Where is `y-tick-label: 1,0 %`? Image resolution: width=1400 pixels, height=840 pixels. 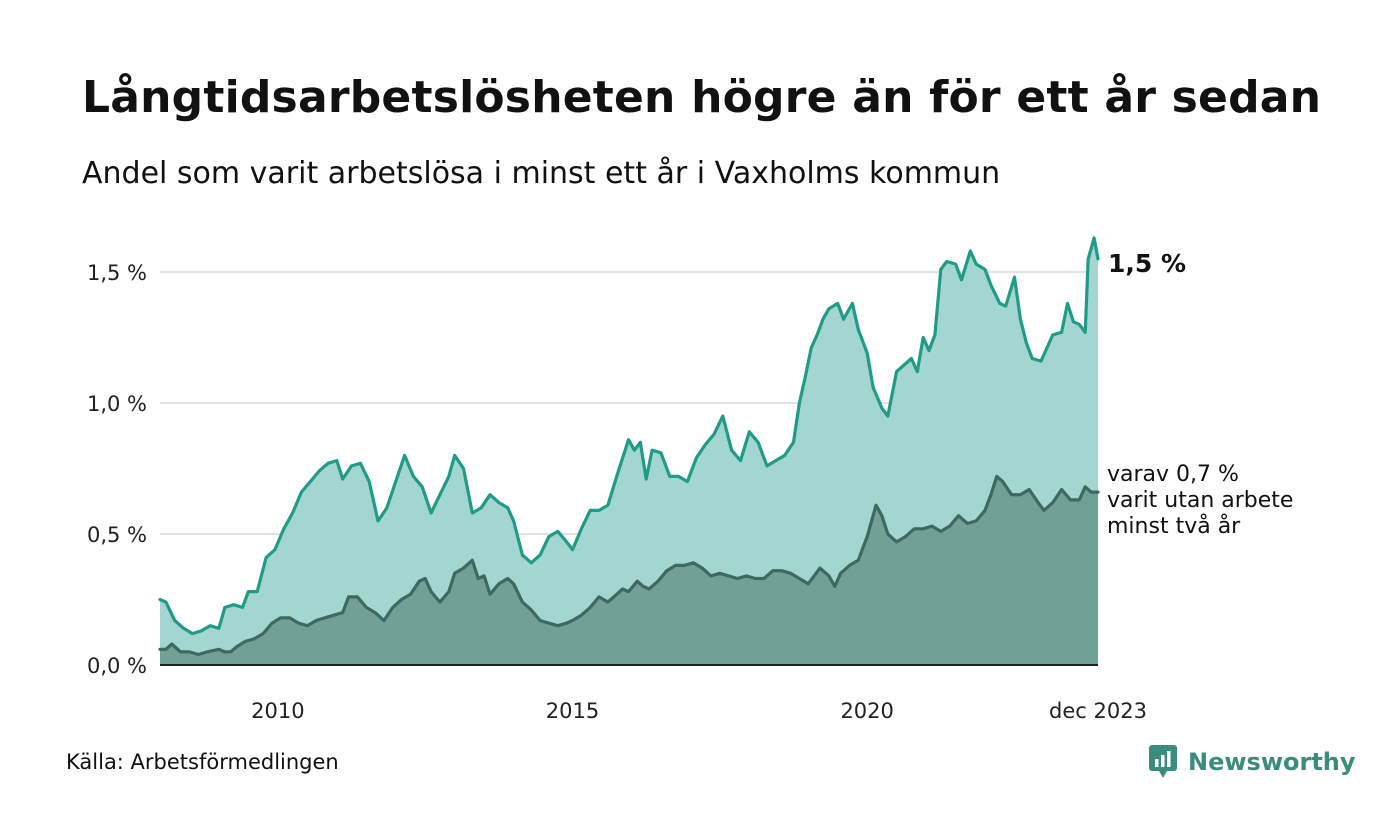
y-tick-label: 1,0 % is located at coordinates (117, 404).